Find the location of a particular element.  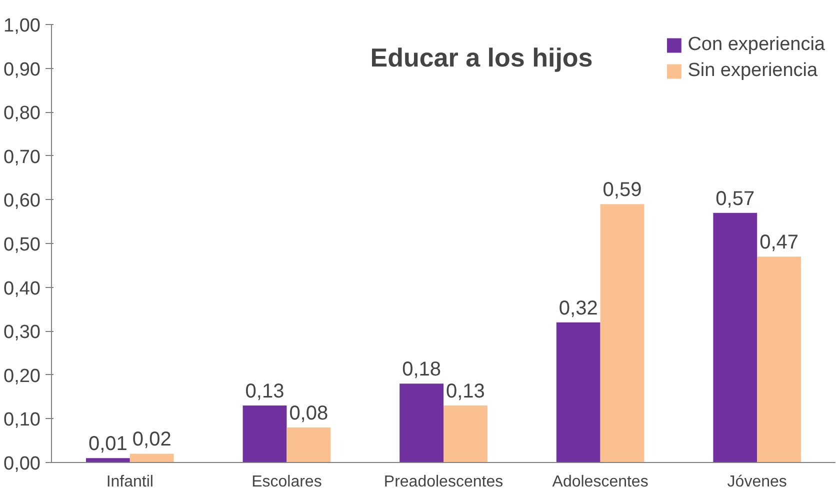

y-tick-label: 0,90 is located at coordinates (22, 69).